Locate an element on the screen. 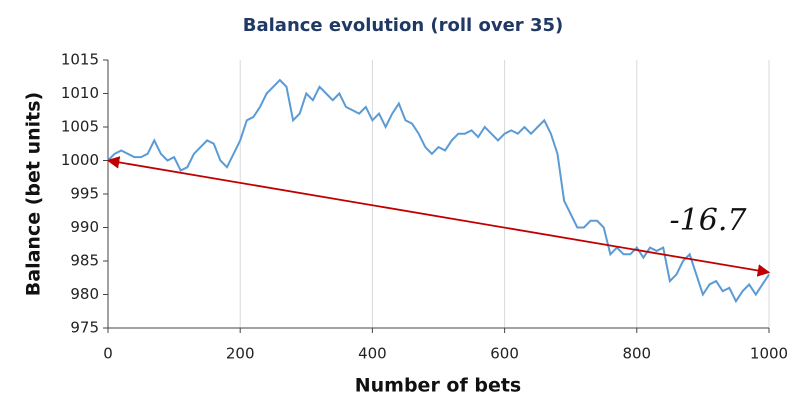 The image size is (806, 419). y-tick-label: 980 is located at coordinates (84, 294).